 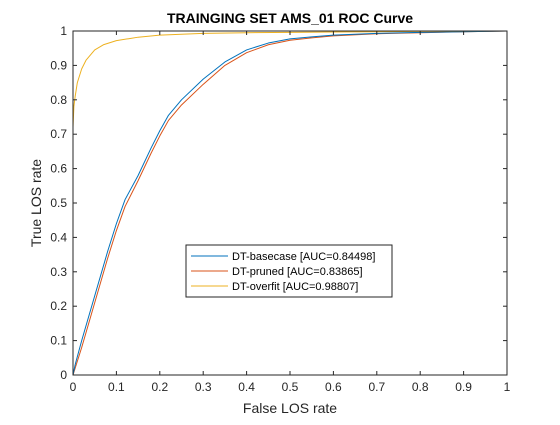 I want to click on x-tick-label: 0.6, so click(x=333, y=387).